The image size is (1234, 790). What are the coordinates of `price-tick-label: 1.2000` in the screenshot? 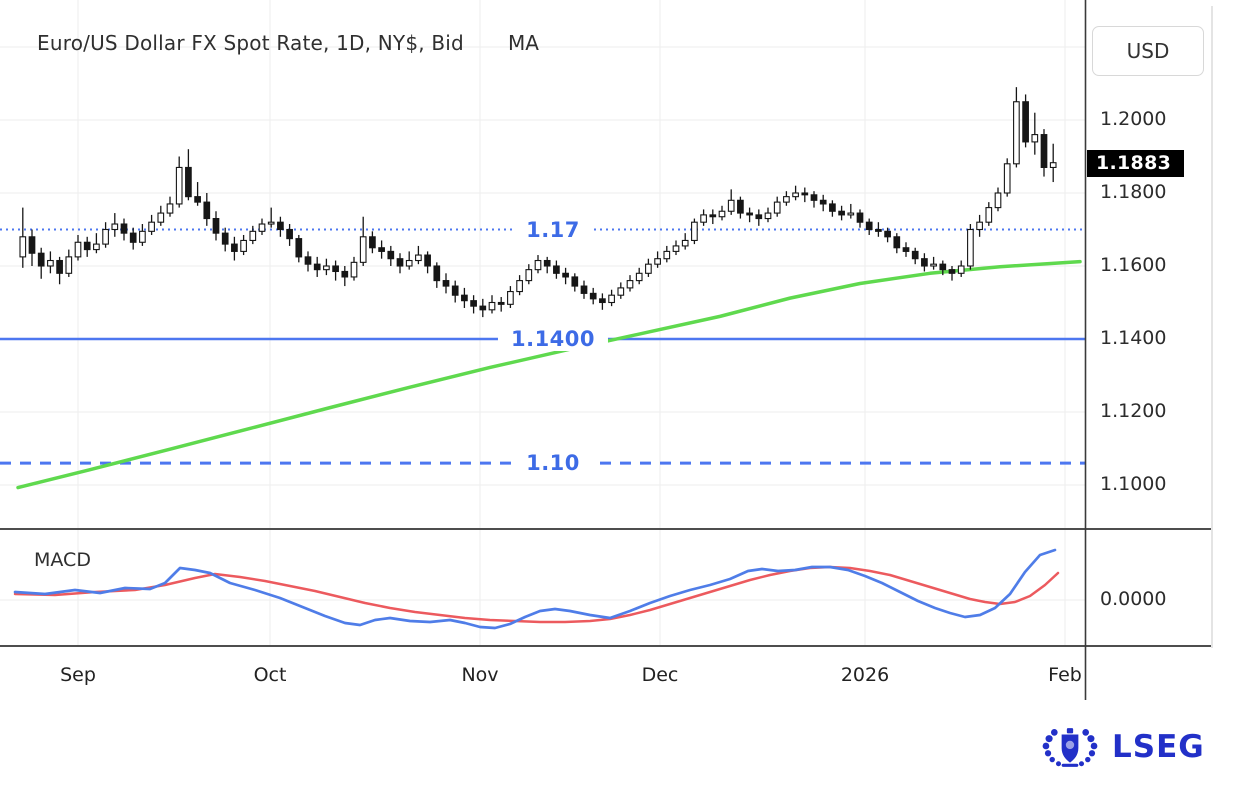 It's located at (1133, 119).